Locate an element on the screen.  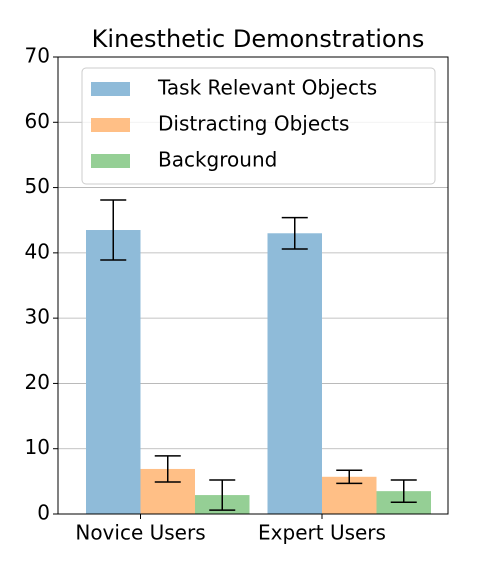
x-tick-label: Novice Users is located at coordinates (140, 533).